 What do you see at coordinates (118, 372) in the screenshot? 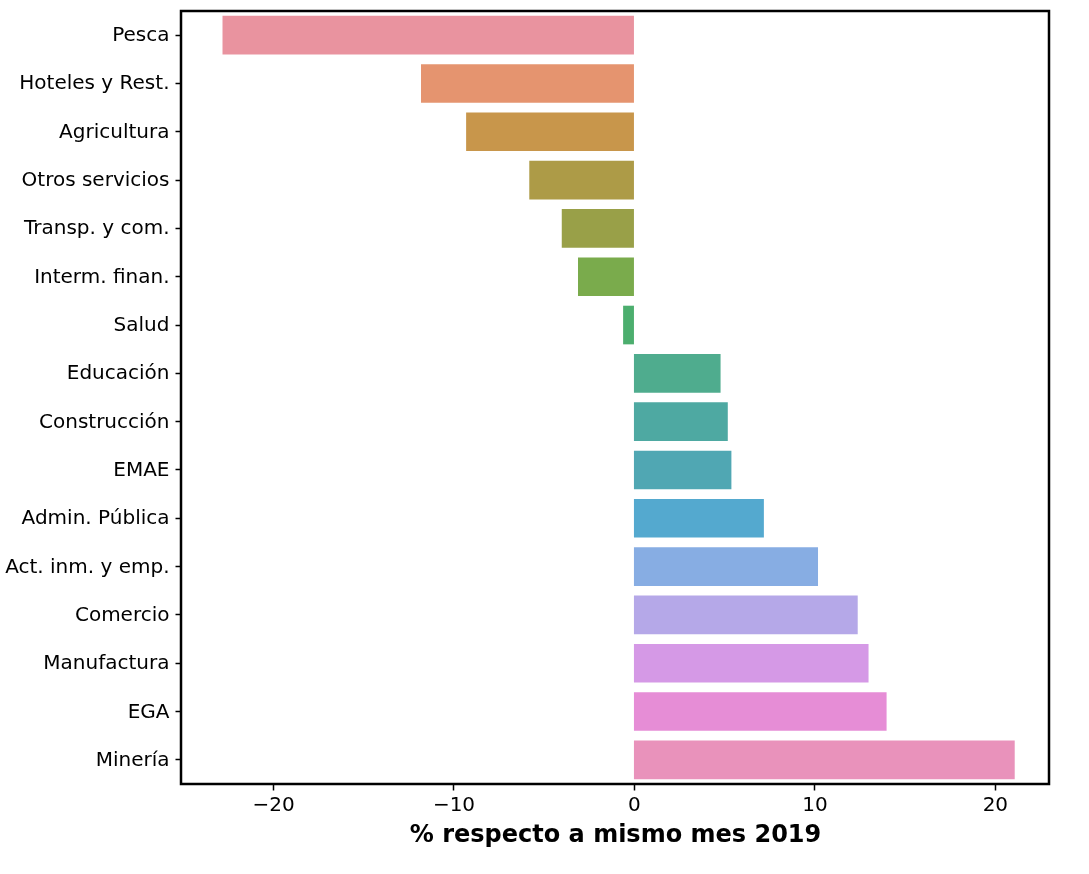
I see `y-tick-label: Educación` at bounding box center [118, 372].